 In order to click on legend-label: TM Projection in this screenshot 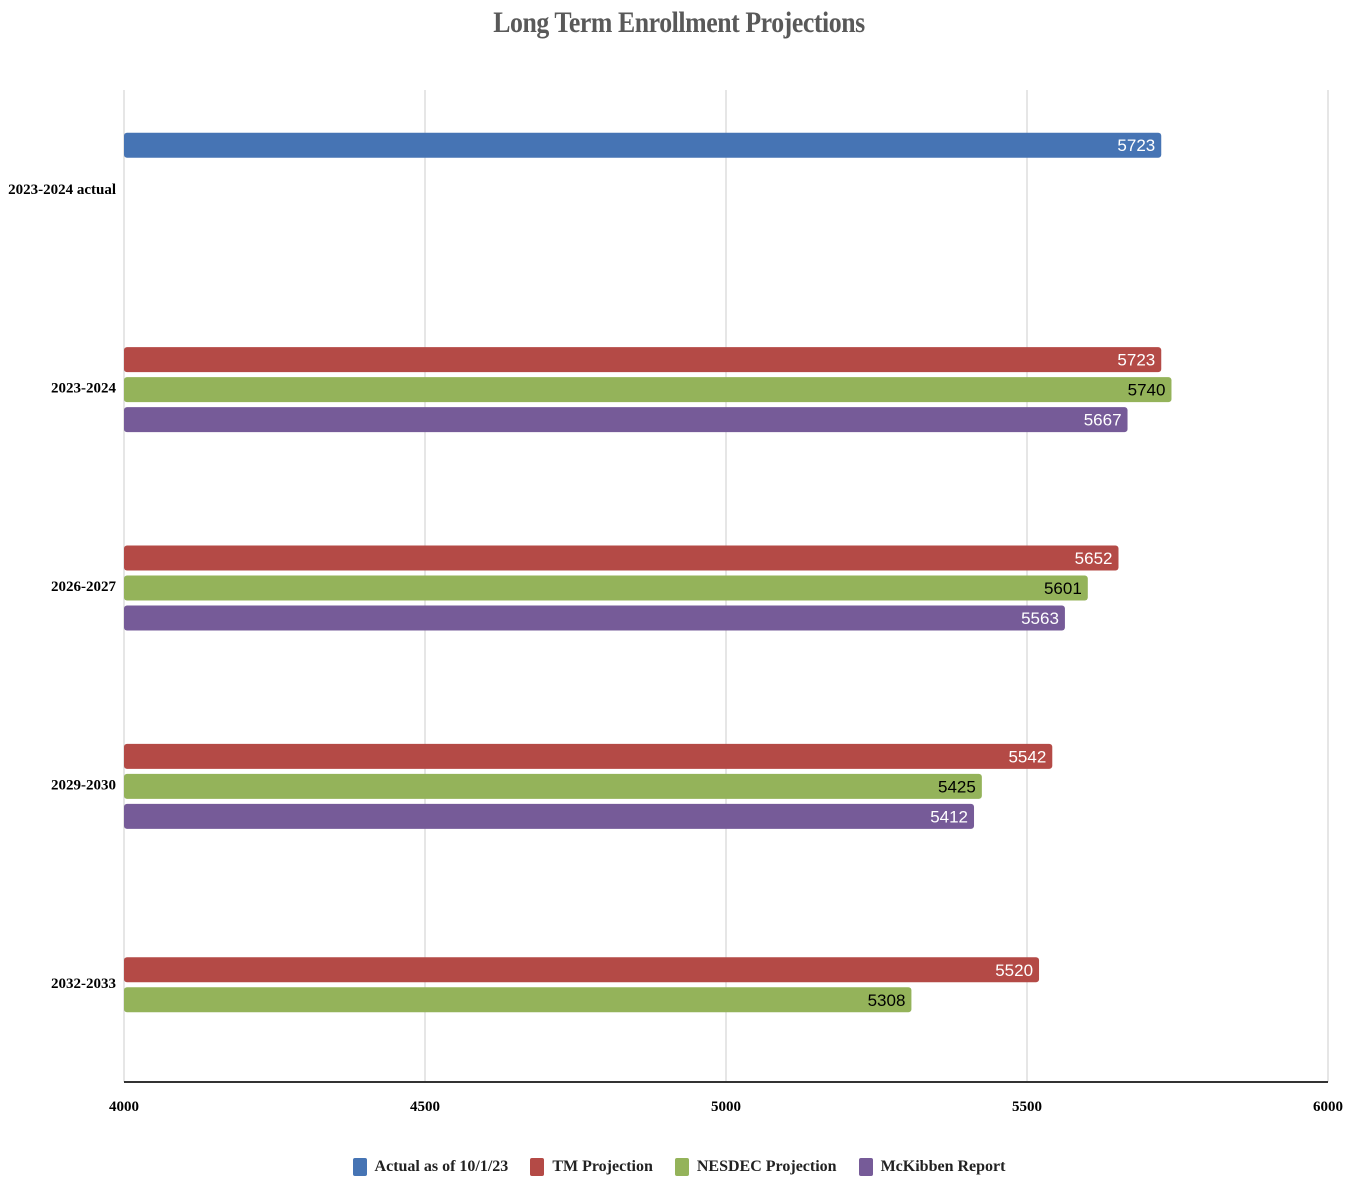, I will do `click(602, 1166)`.